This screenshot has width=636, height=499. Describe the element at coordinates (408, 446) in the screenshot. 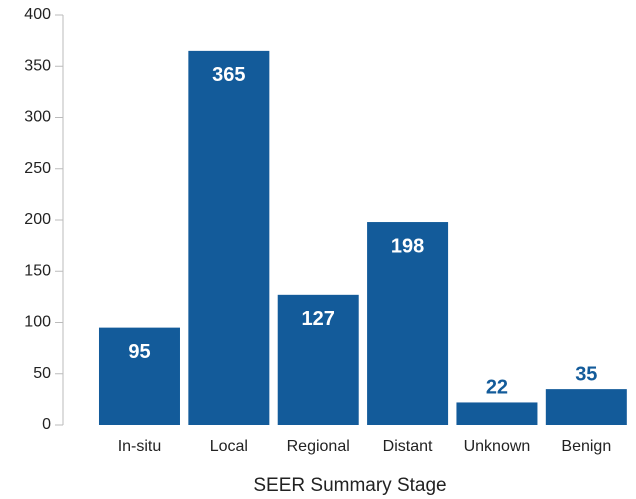

I see `x-tick-label: Distant` at that location.